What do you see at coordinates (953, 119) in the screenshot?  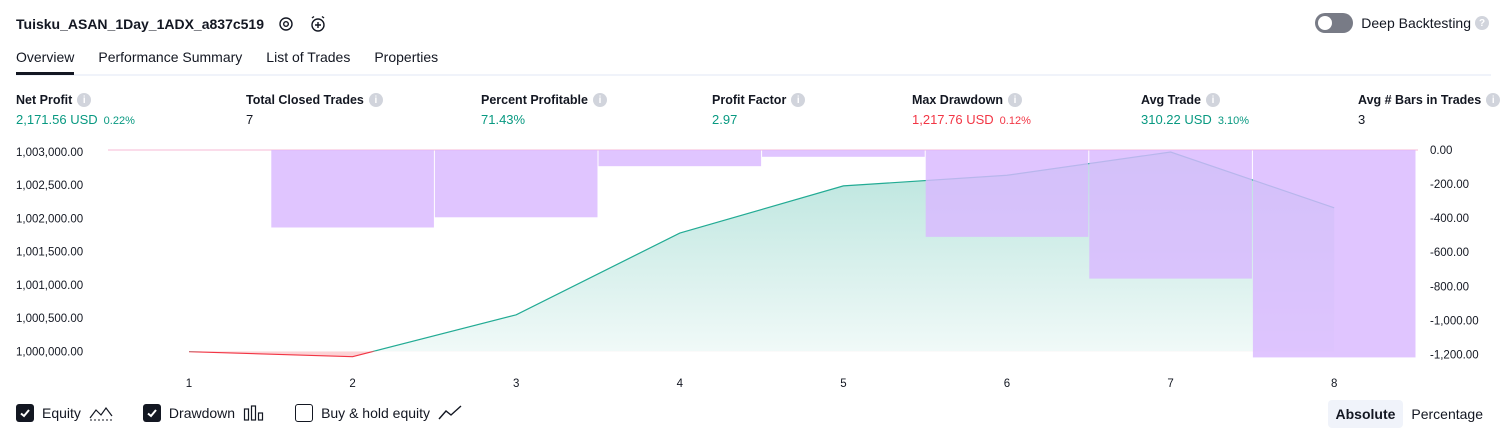 I see `metric-value: 1,217.76 USD` at bounding box center [953, 119].